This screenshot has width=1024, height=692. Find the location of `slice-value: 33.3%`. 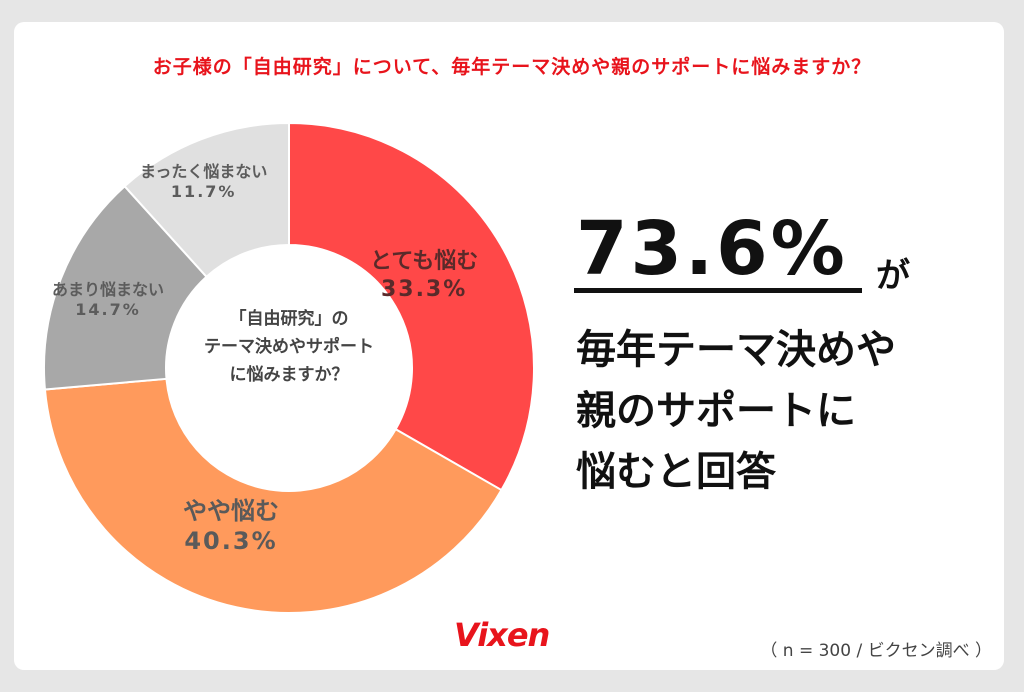

slice-value: 33.3% is located at coordinates (424, 289).